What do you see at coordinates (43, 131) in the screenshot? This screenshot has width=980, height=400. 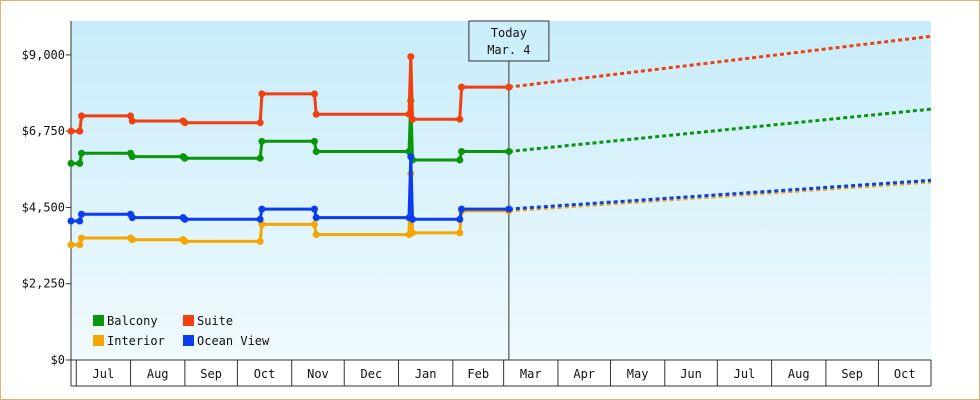 I see `y-tick-label: $6,750` at bounding box center [43, 131].